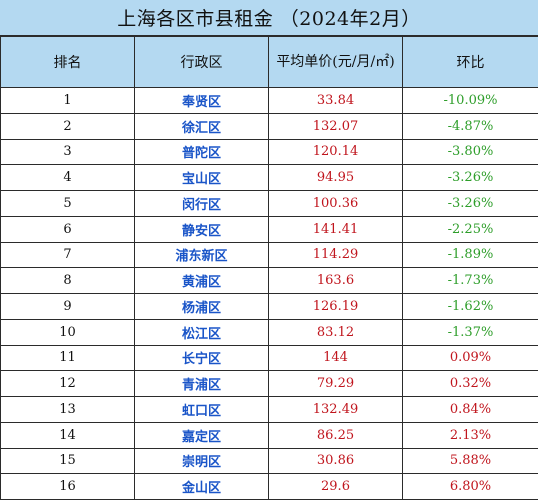 This screenshot has height=500, width=538. What do you see at coordinates (67, 409) in the screenshot?
I see `rank-cell: 13` at bounding box center [67, 409].